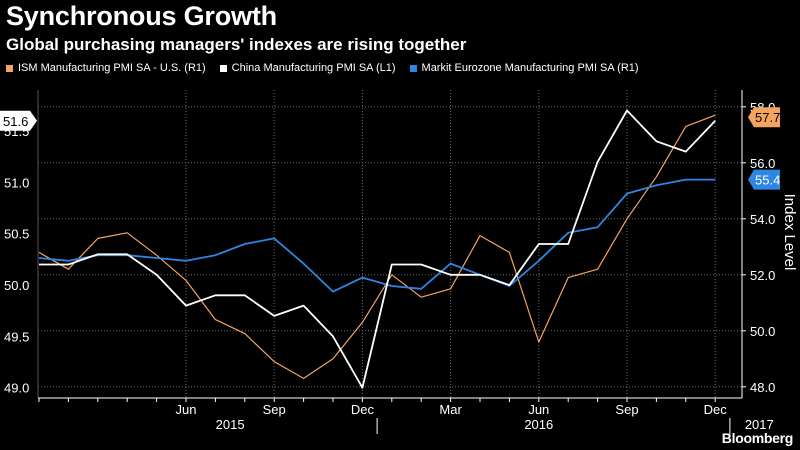  What do you see at coordinates (413, 68) in the screenshot?
I see `legend-swatch-eurozone` at bounding box center [413, 68].